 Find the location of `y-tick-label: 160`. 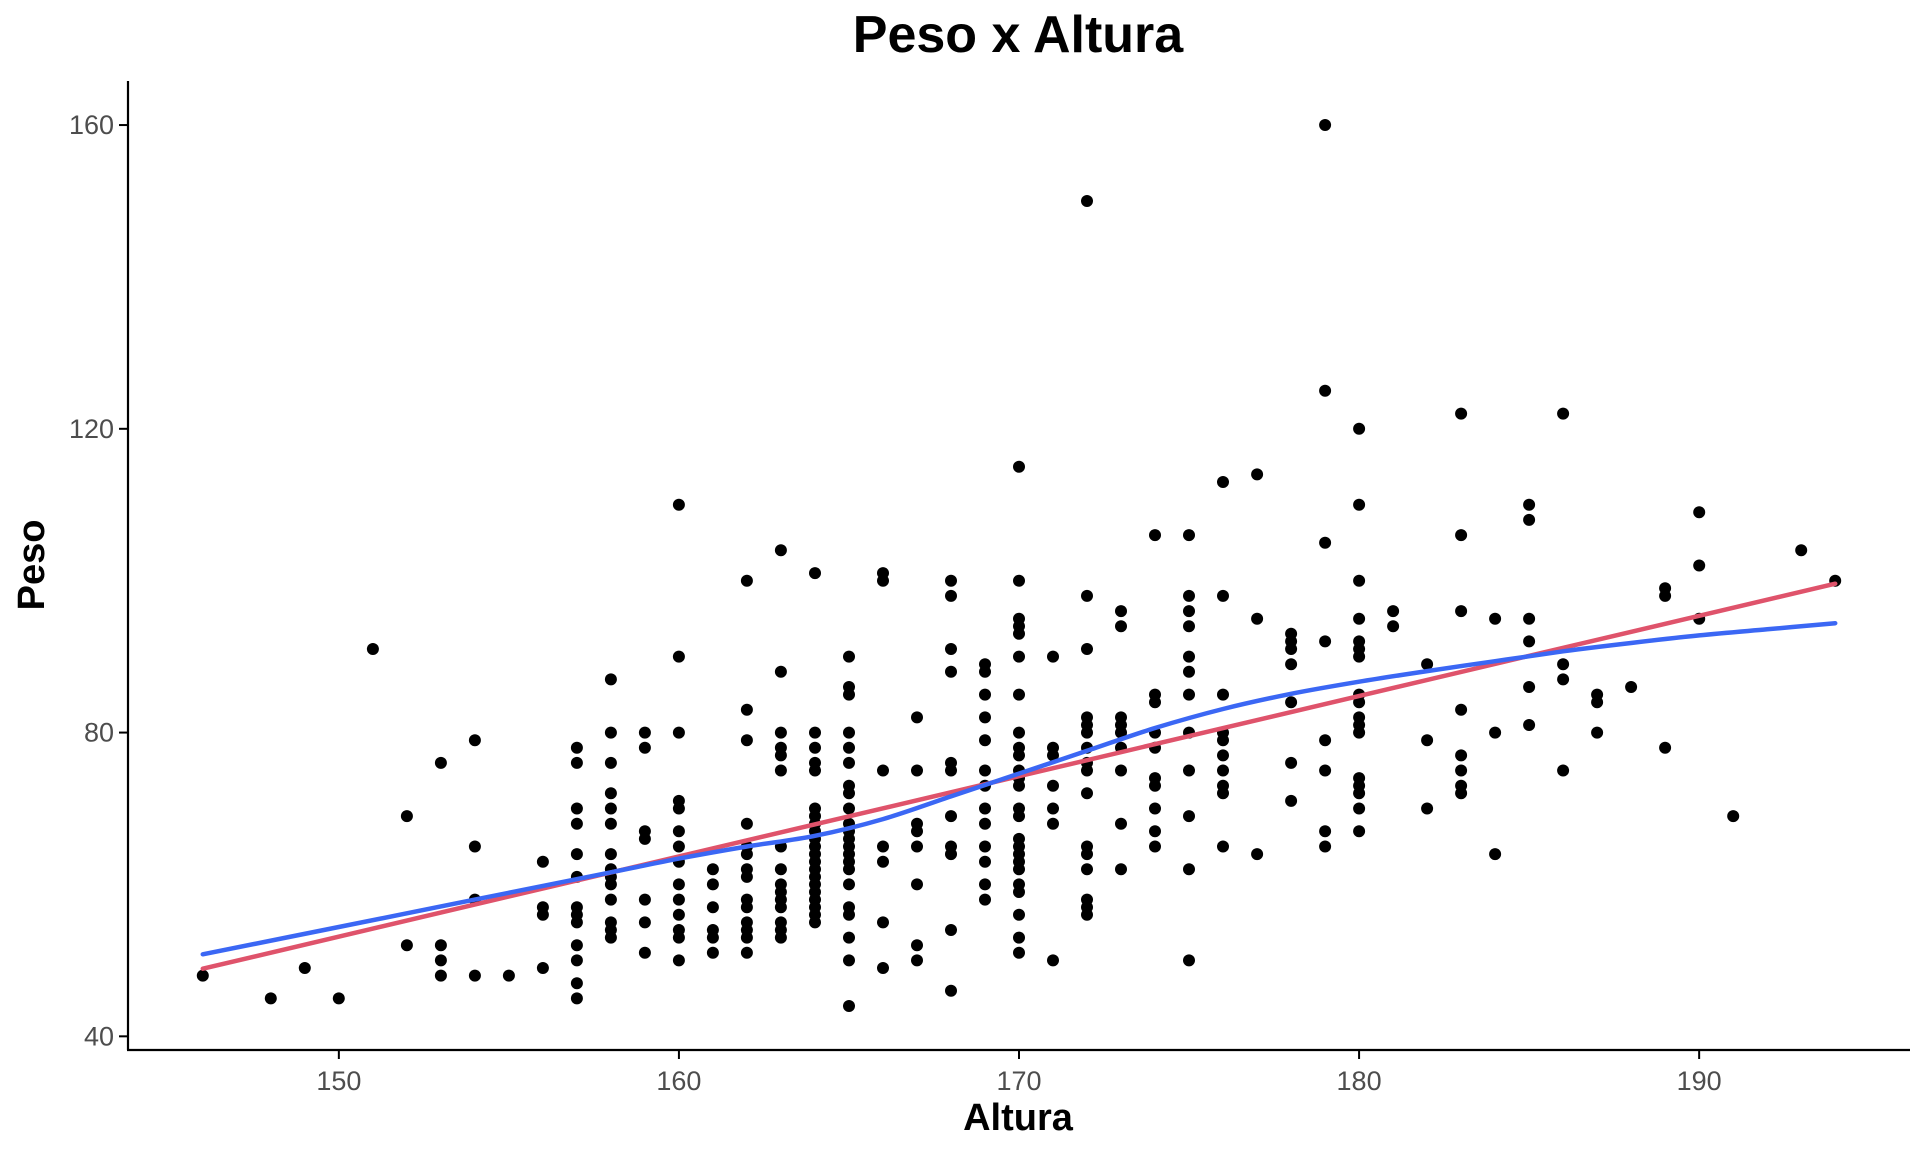

y-tick-label: 160 is located at coordinates (91, 125).